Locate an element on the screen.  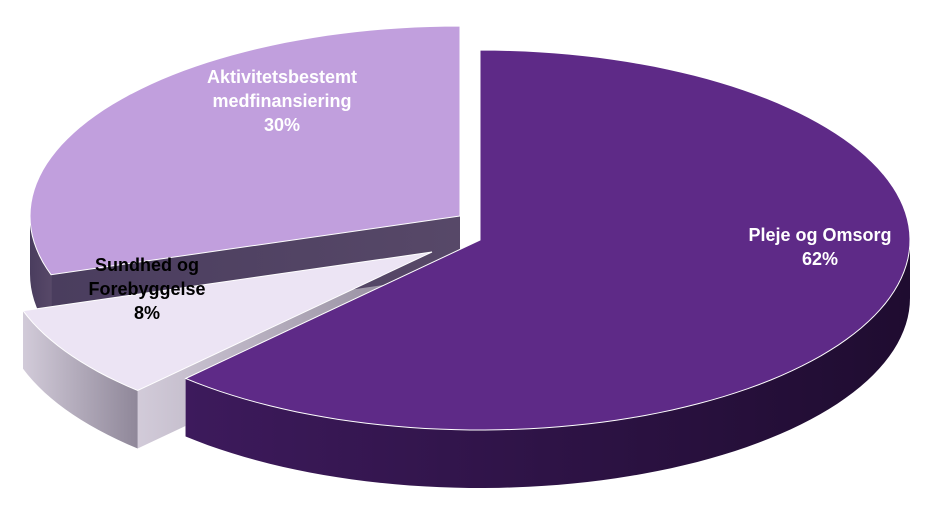
slice-label-0: Pleje og Omsorg 62% is located at coordinates (819, 247).